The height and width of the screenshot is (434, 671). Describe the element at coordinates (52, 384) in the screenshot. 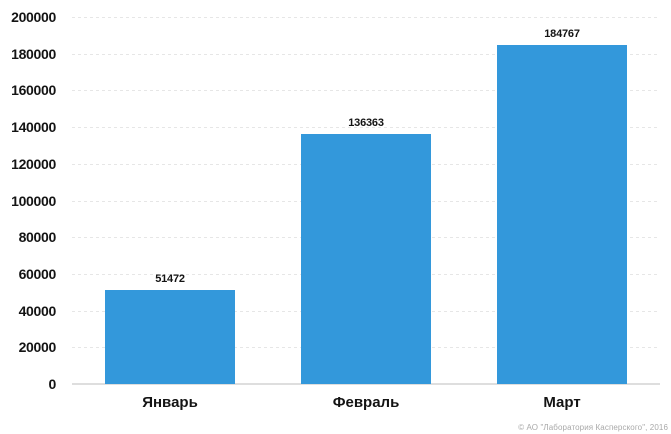

I see `y-axis-tick-label: 0` at that location.